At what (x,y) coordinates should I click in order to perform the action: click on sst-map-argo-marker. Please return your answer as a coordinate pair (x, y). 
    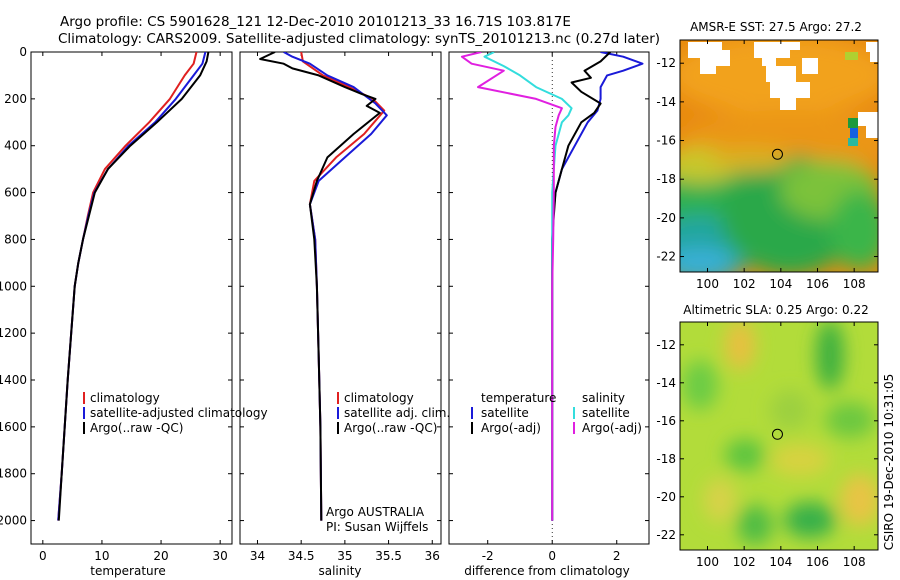
    Looking at the image, I should click on (777, 154).